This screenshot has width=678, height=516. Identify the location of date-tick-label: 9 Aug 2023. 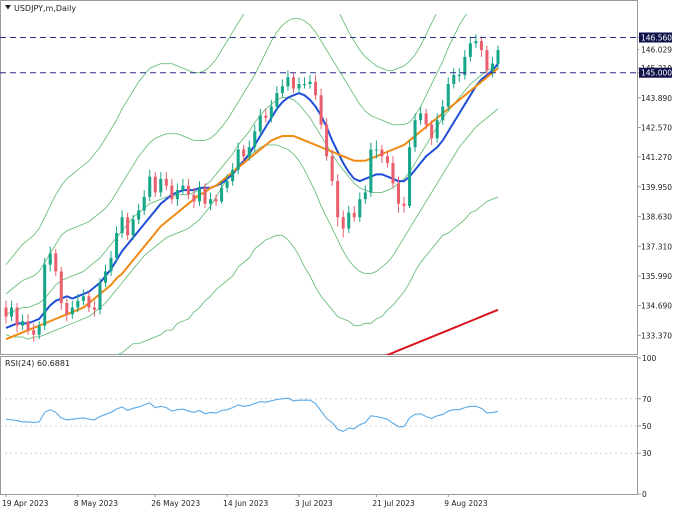
(465, 503).